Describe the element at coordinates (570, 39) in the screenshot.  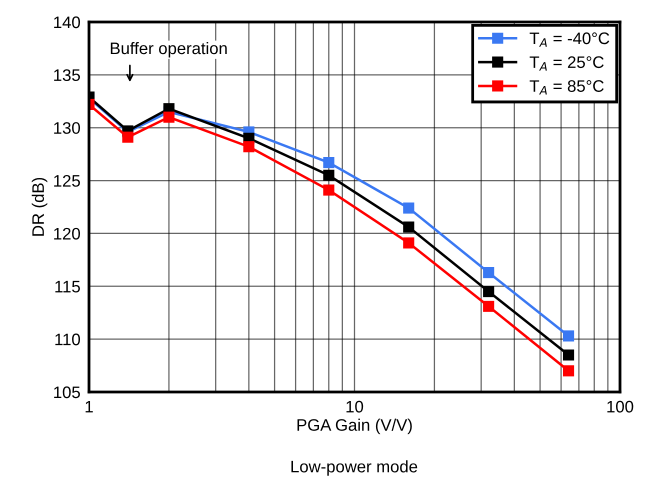
I see `legend-label: T$_{A}$ = -40°C` at that location.